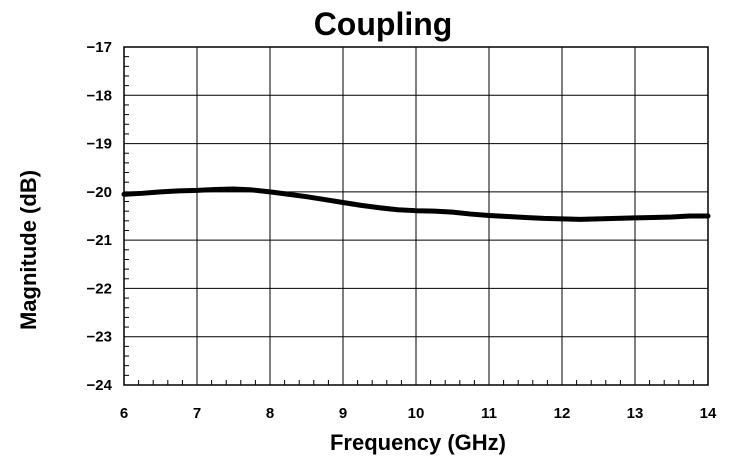 This screenshot has height=462, width=739. I want to click on x-axis-label: Frequency (GHz), so click(418, 442).